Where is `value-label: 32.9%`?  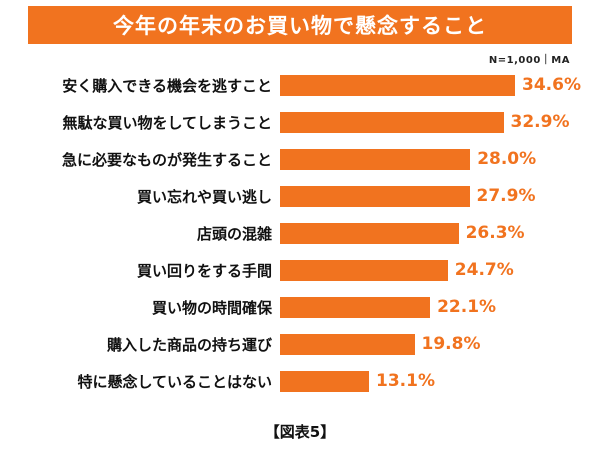
value-label: 32.9% is located at coordinates (540, 122).